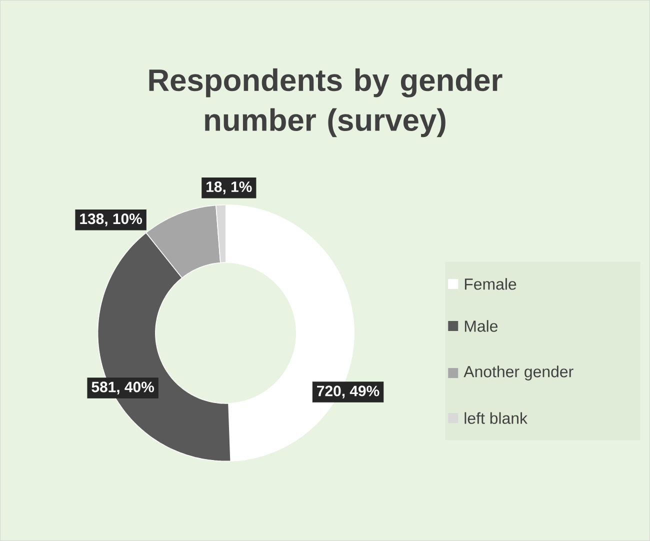  What do you see at coordinates (348, 392) in the screenshot?
I see `data-label: 720, 49%` at bounding box center [348, 392].